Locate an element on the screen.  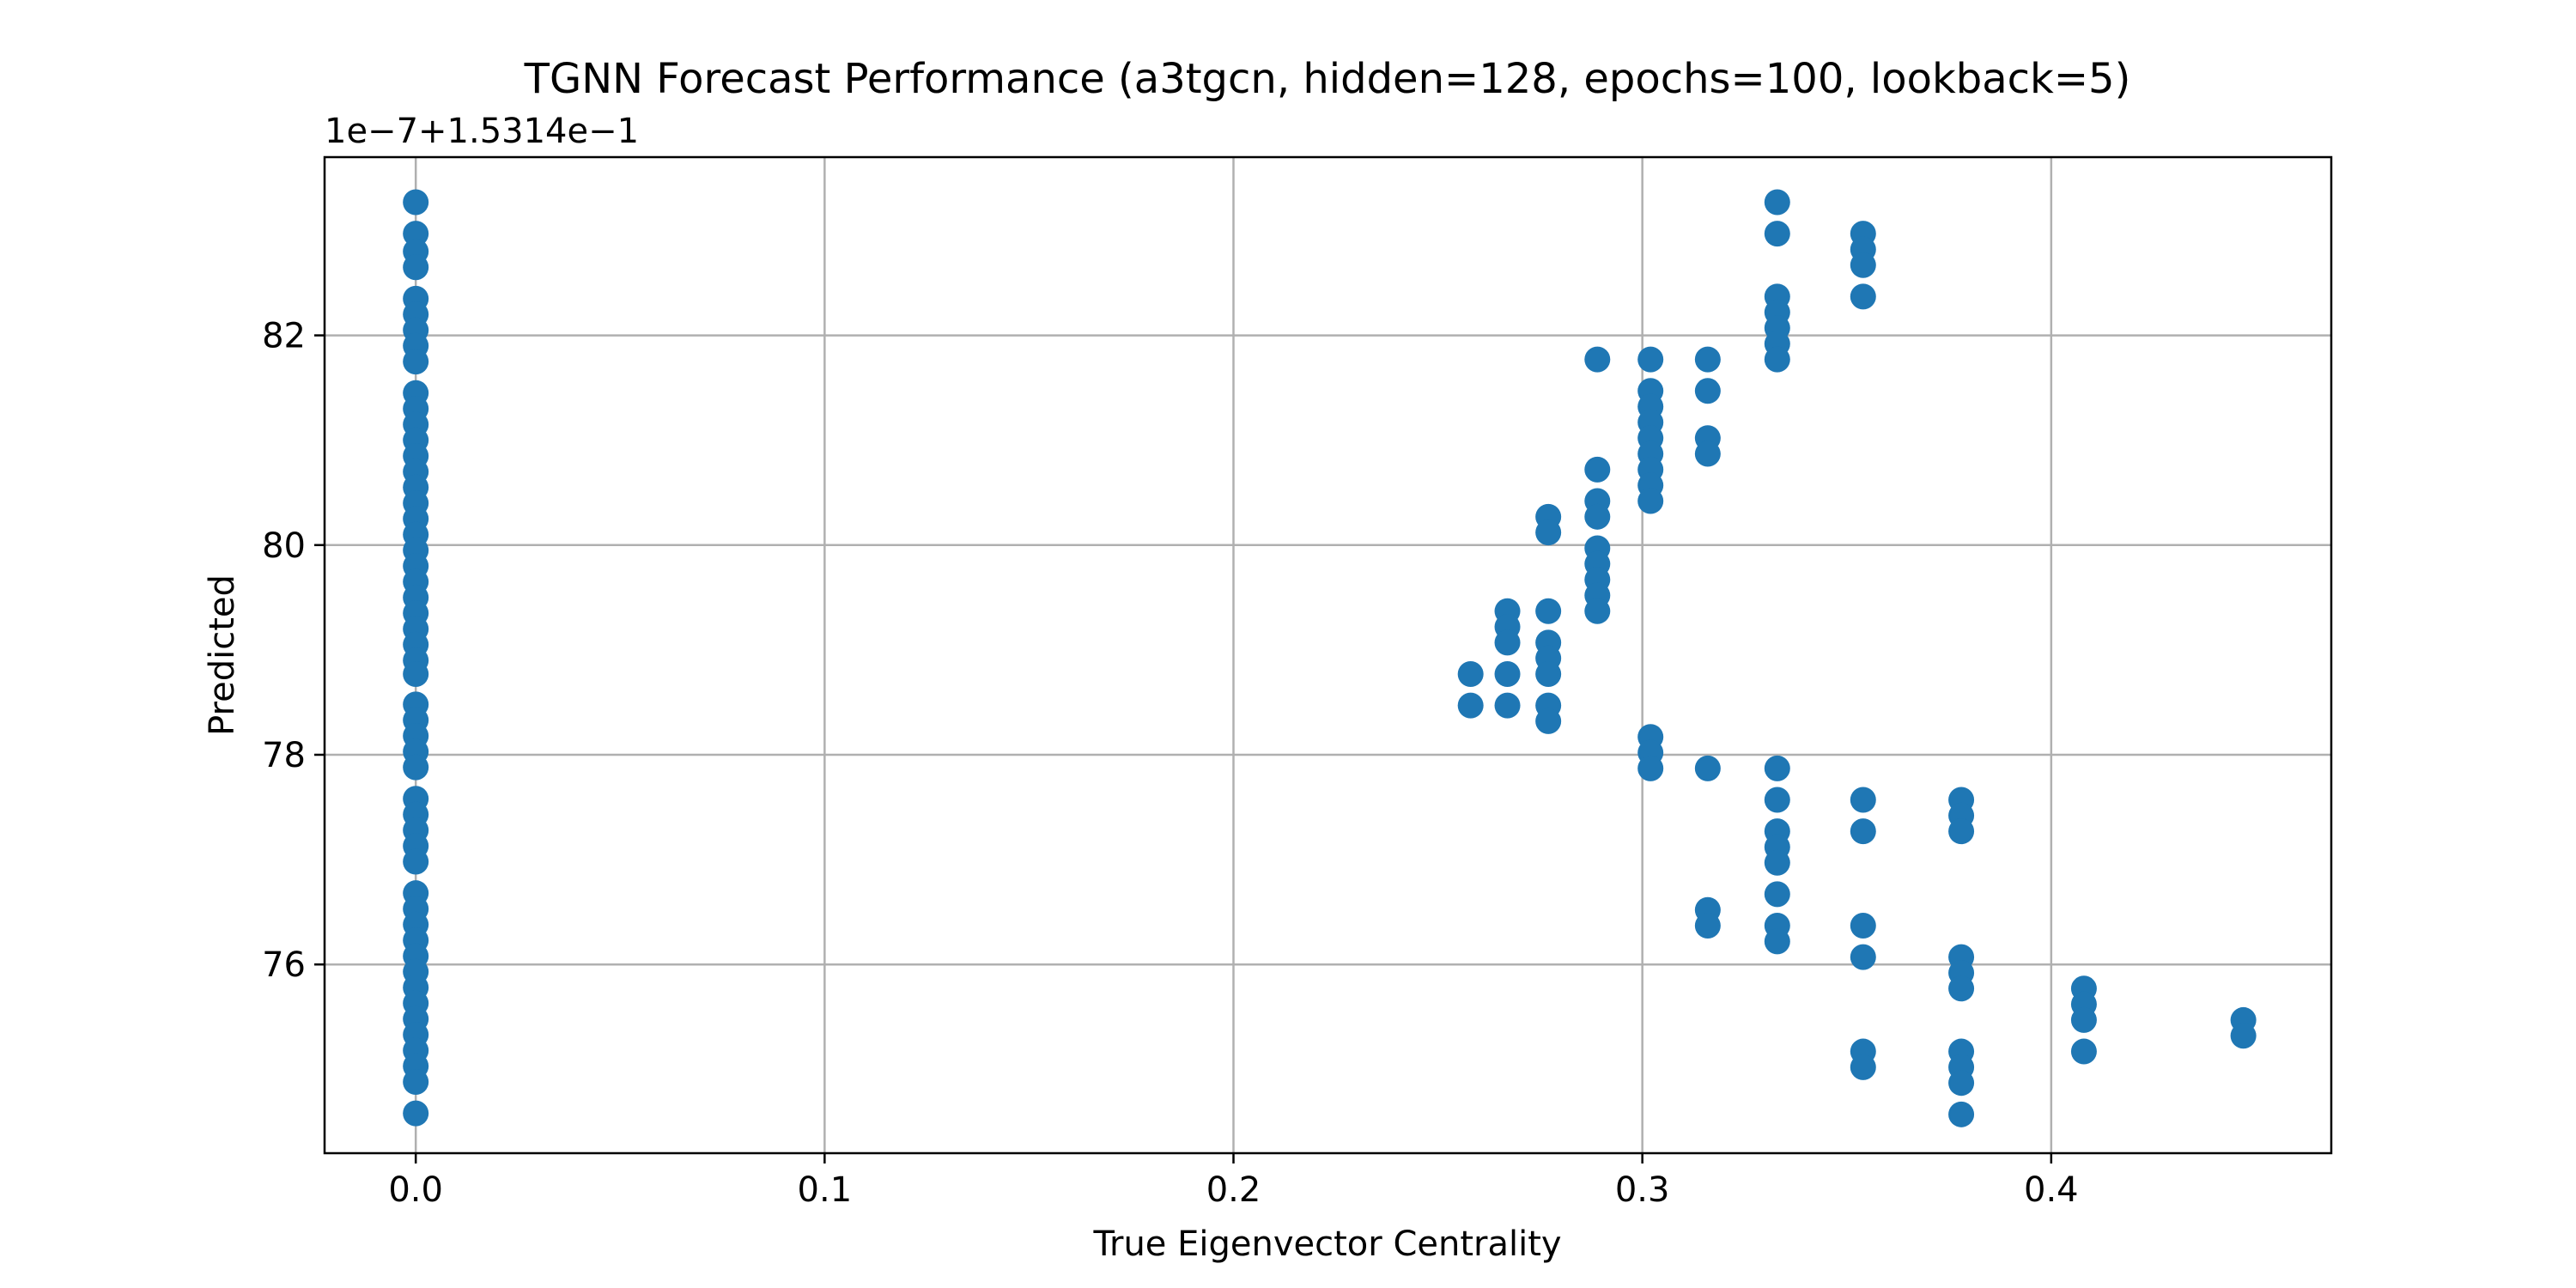
y-tick-label: 76 is located at coordinates (284, 965).